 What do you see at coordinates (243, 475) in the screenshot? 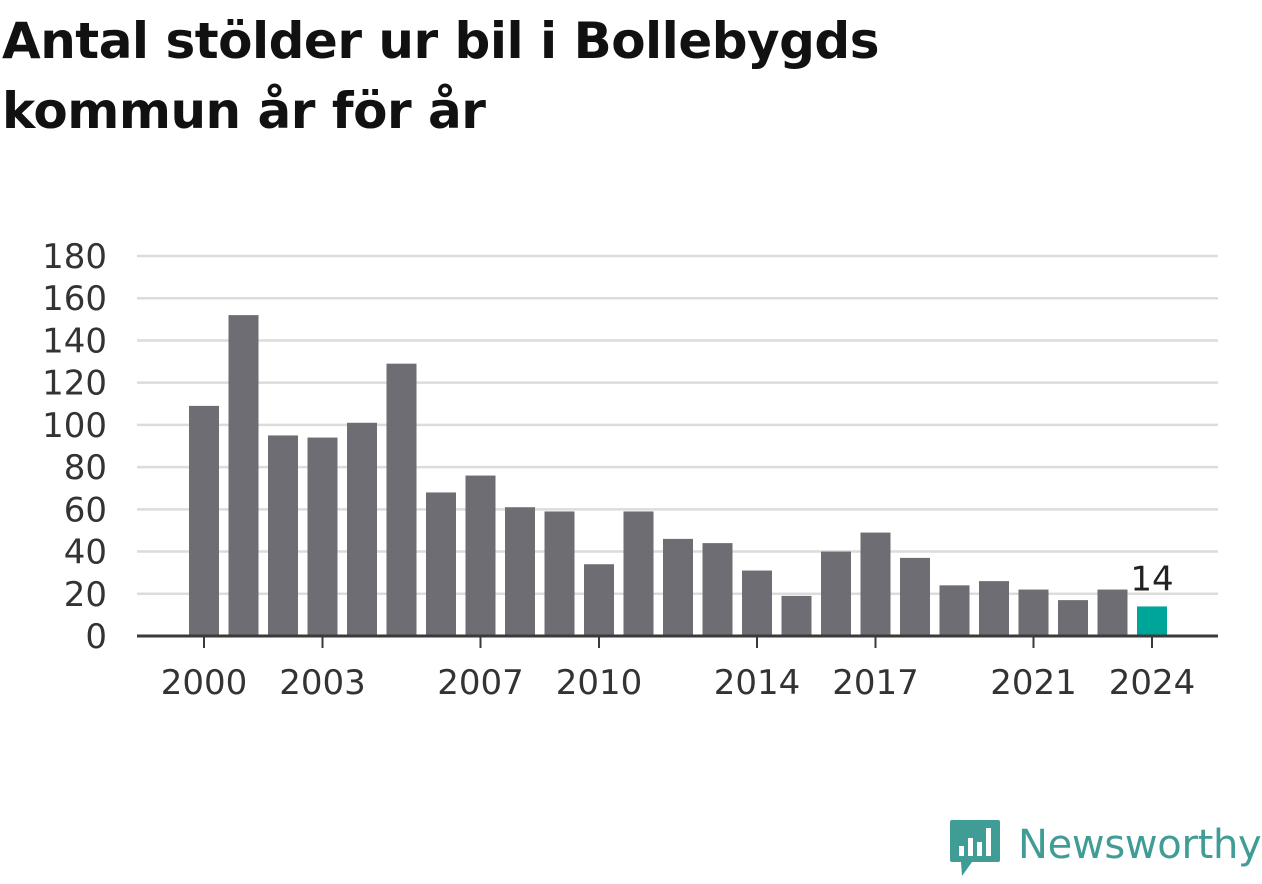
I see `bar-2001` at bounding box center [243, 475].